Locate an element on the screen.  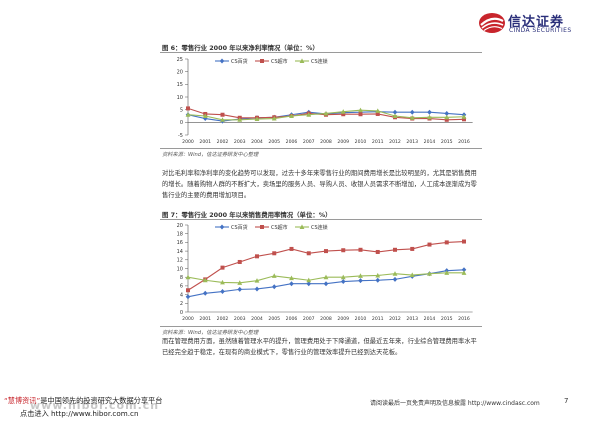
watermark-brand: “慧博资讯” is located at coordinates (22, 400).